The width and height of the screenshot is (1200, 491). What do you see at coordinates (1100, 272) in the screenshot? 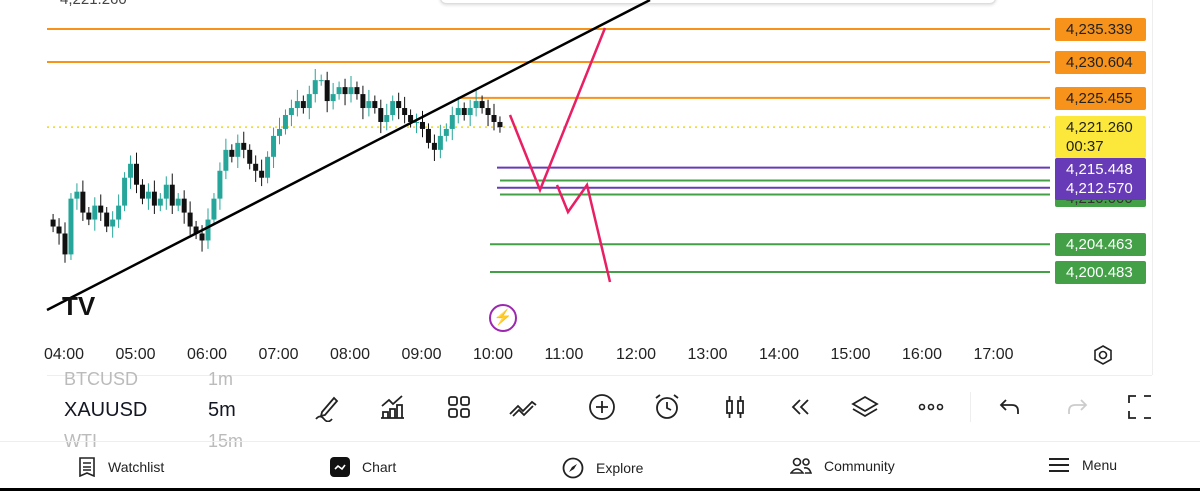
I see `price-label: 4,200.483` at bounding box center [1100, 272].